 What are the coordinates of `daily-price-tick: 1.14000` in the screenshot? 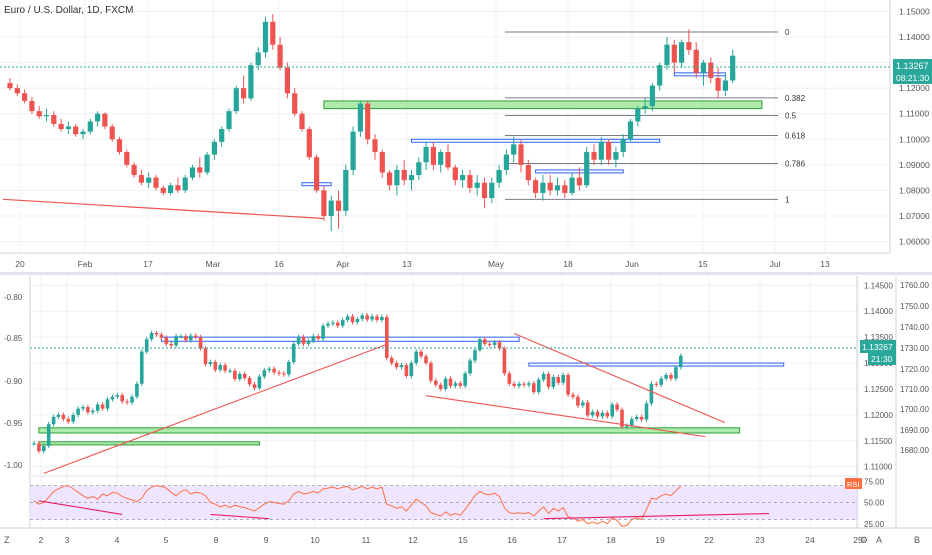 It's located at (914, 37).